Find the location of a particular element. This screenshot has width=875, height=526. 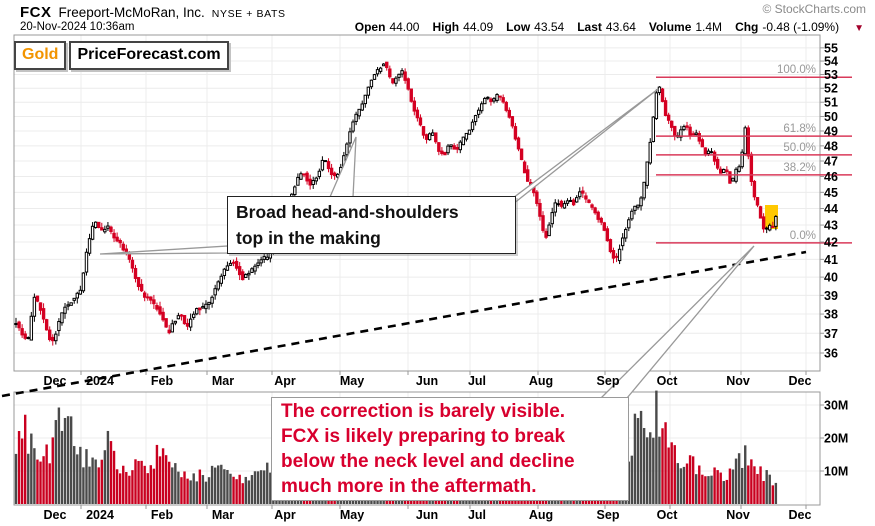

price-tick-42: 42 is located at coordinates (831, 243).